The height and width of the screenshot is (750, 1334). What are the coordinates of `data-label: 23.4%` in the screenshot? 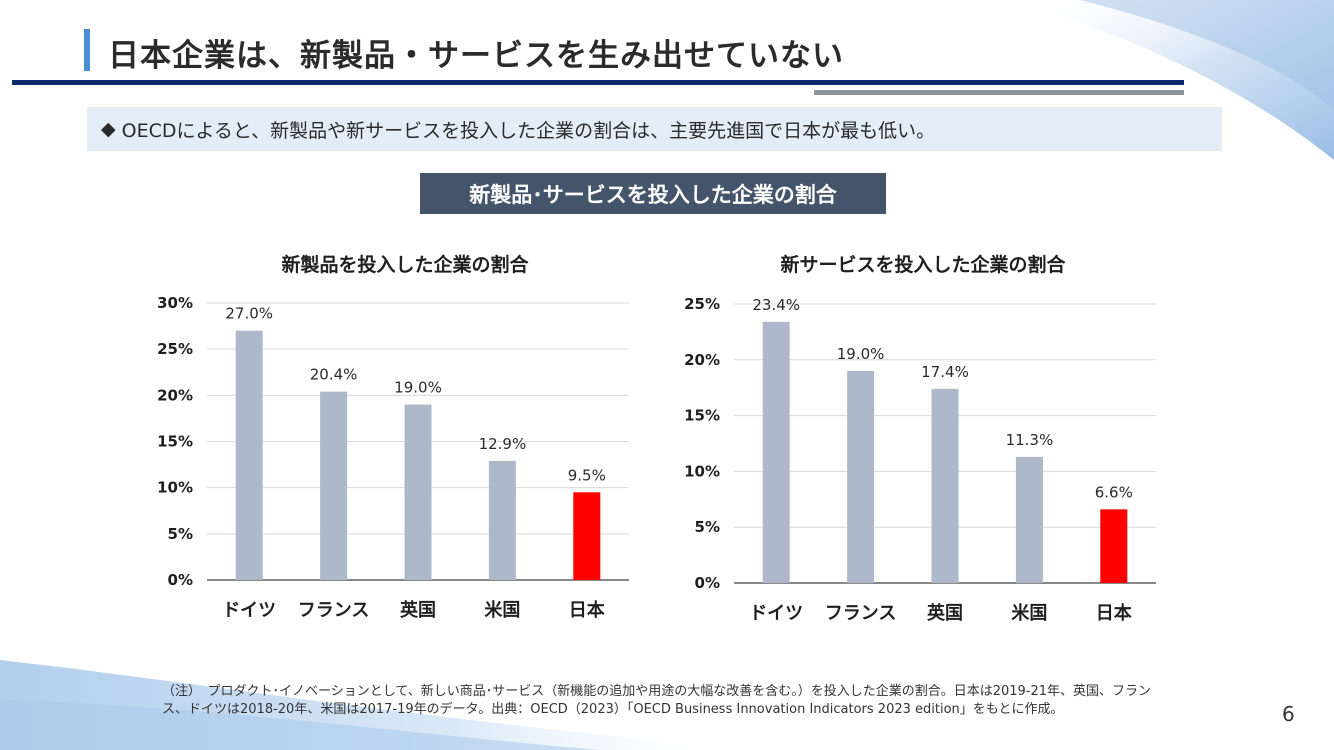 It's located at (776, 305).